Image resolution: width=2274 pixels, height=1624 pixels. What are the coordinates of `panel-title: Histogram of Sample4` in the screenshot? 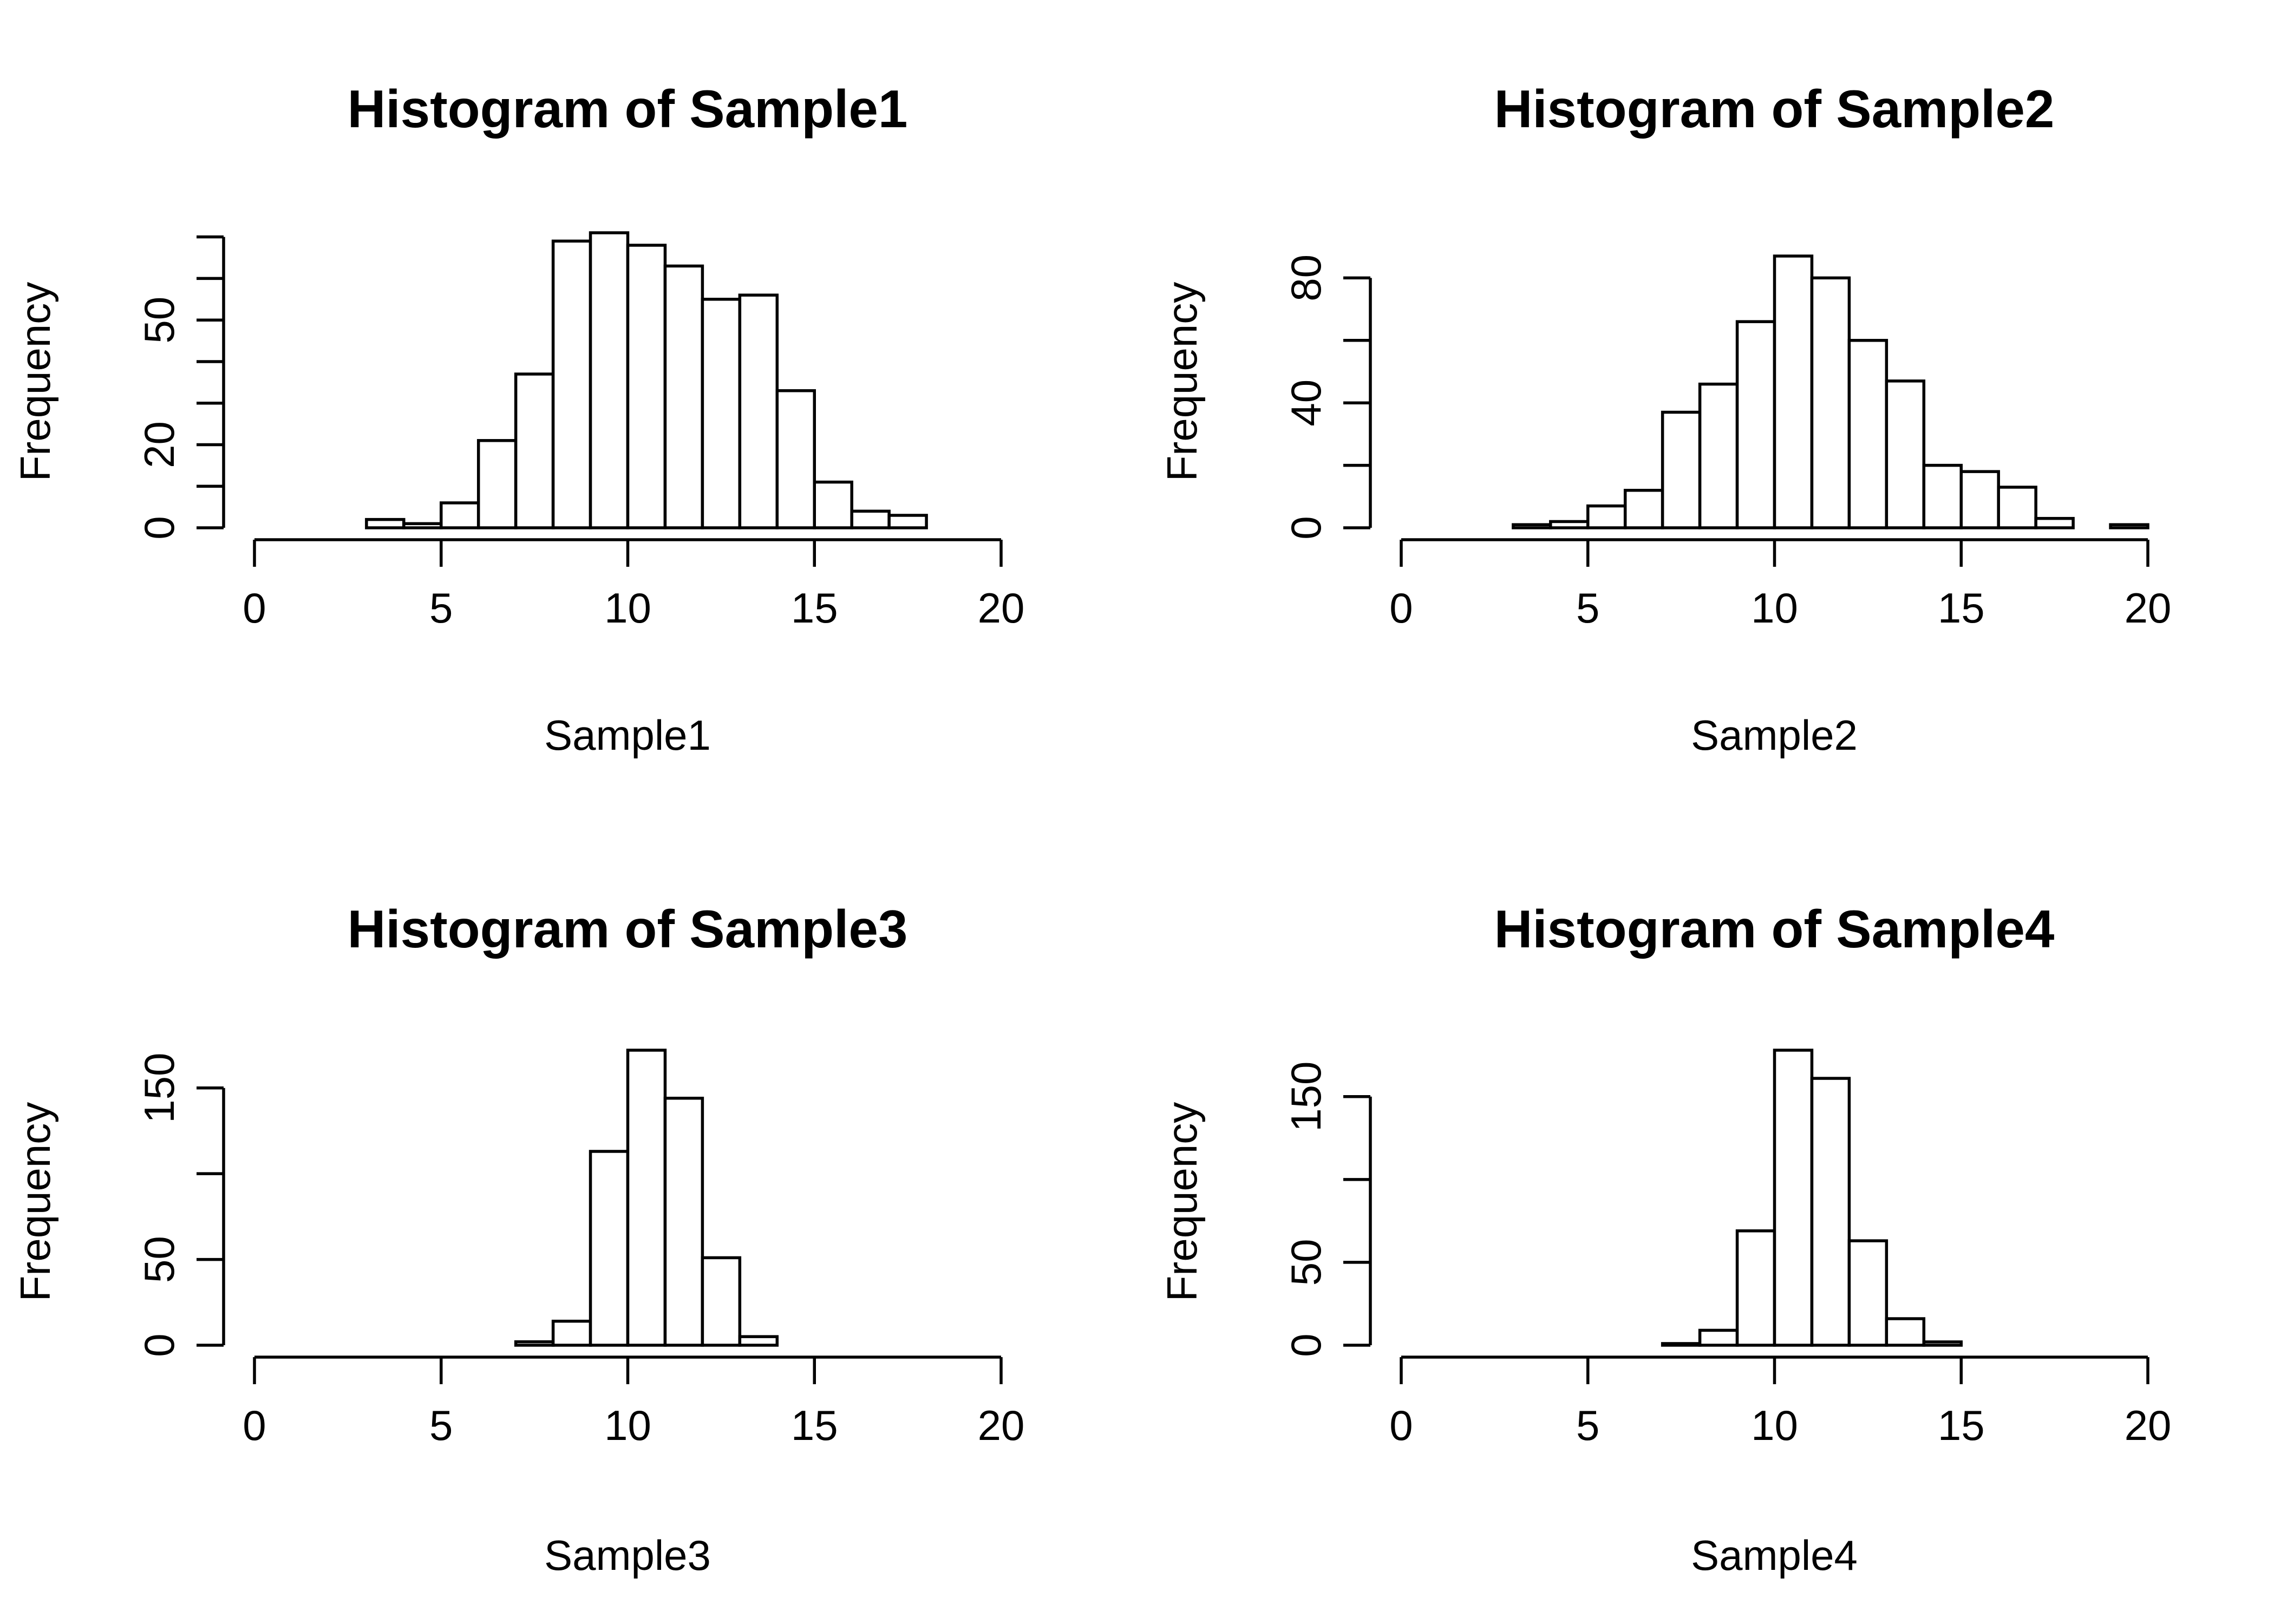 It's located at (1775, 929).